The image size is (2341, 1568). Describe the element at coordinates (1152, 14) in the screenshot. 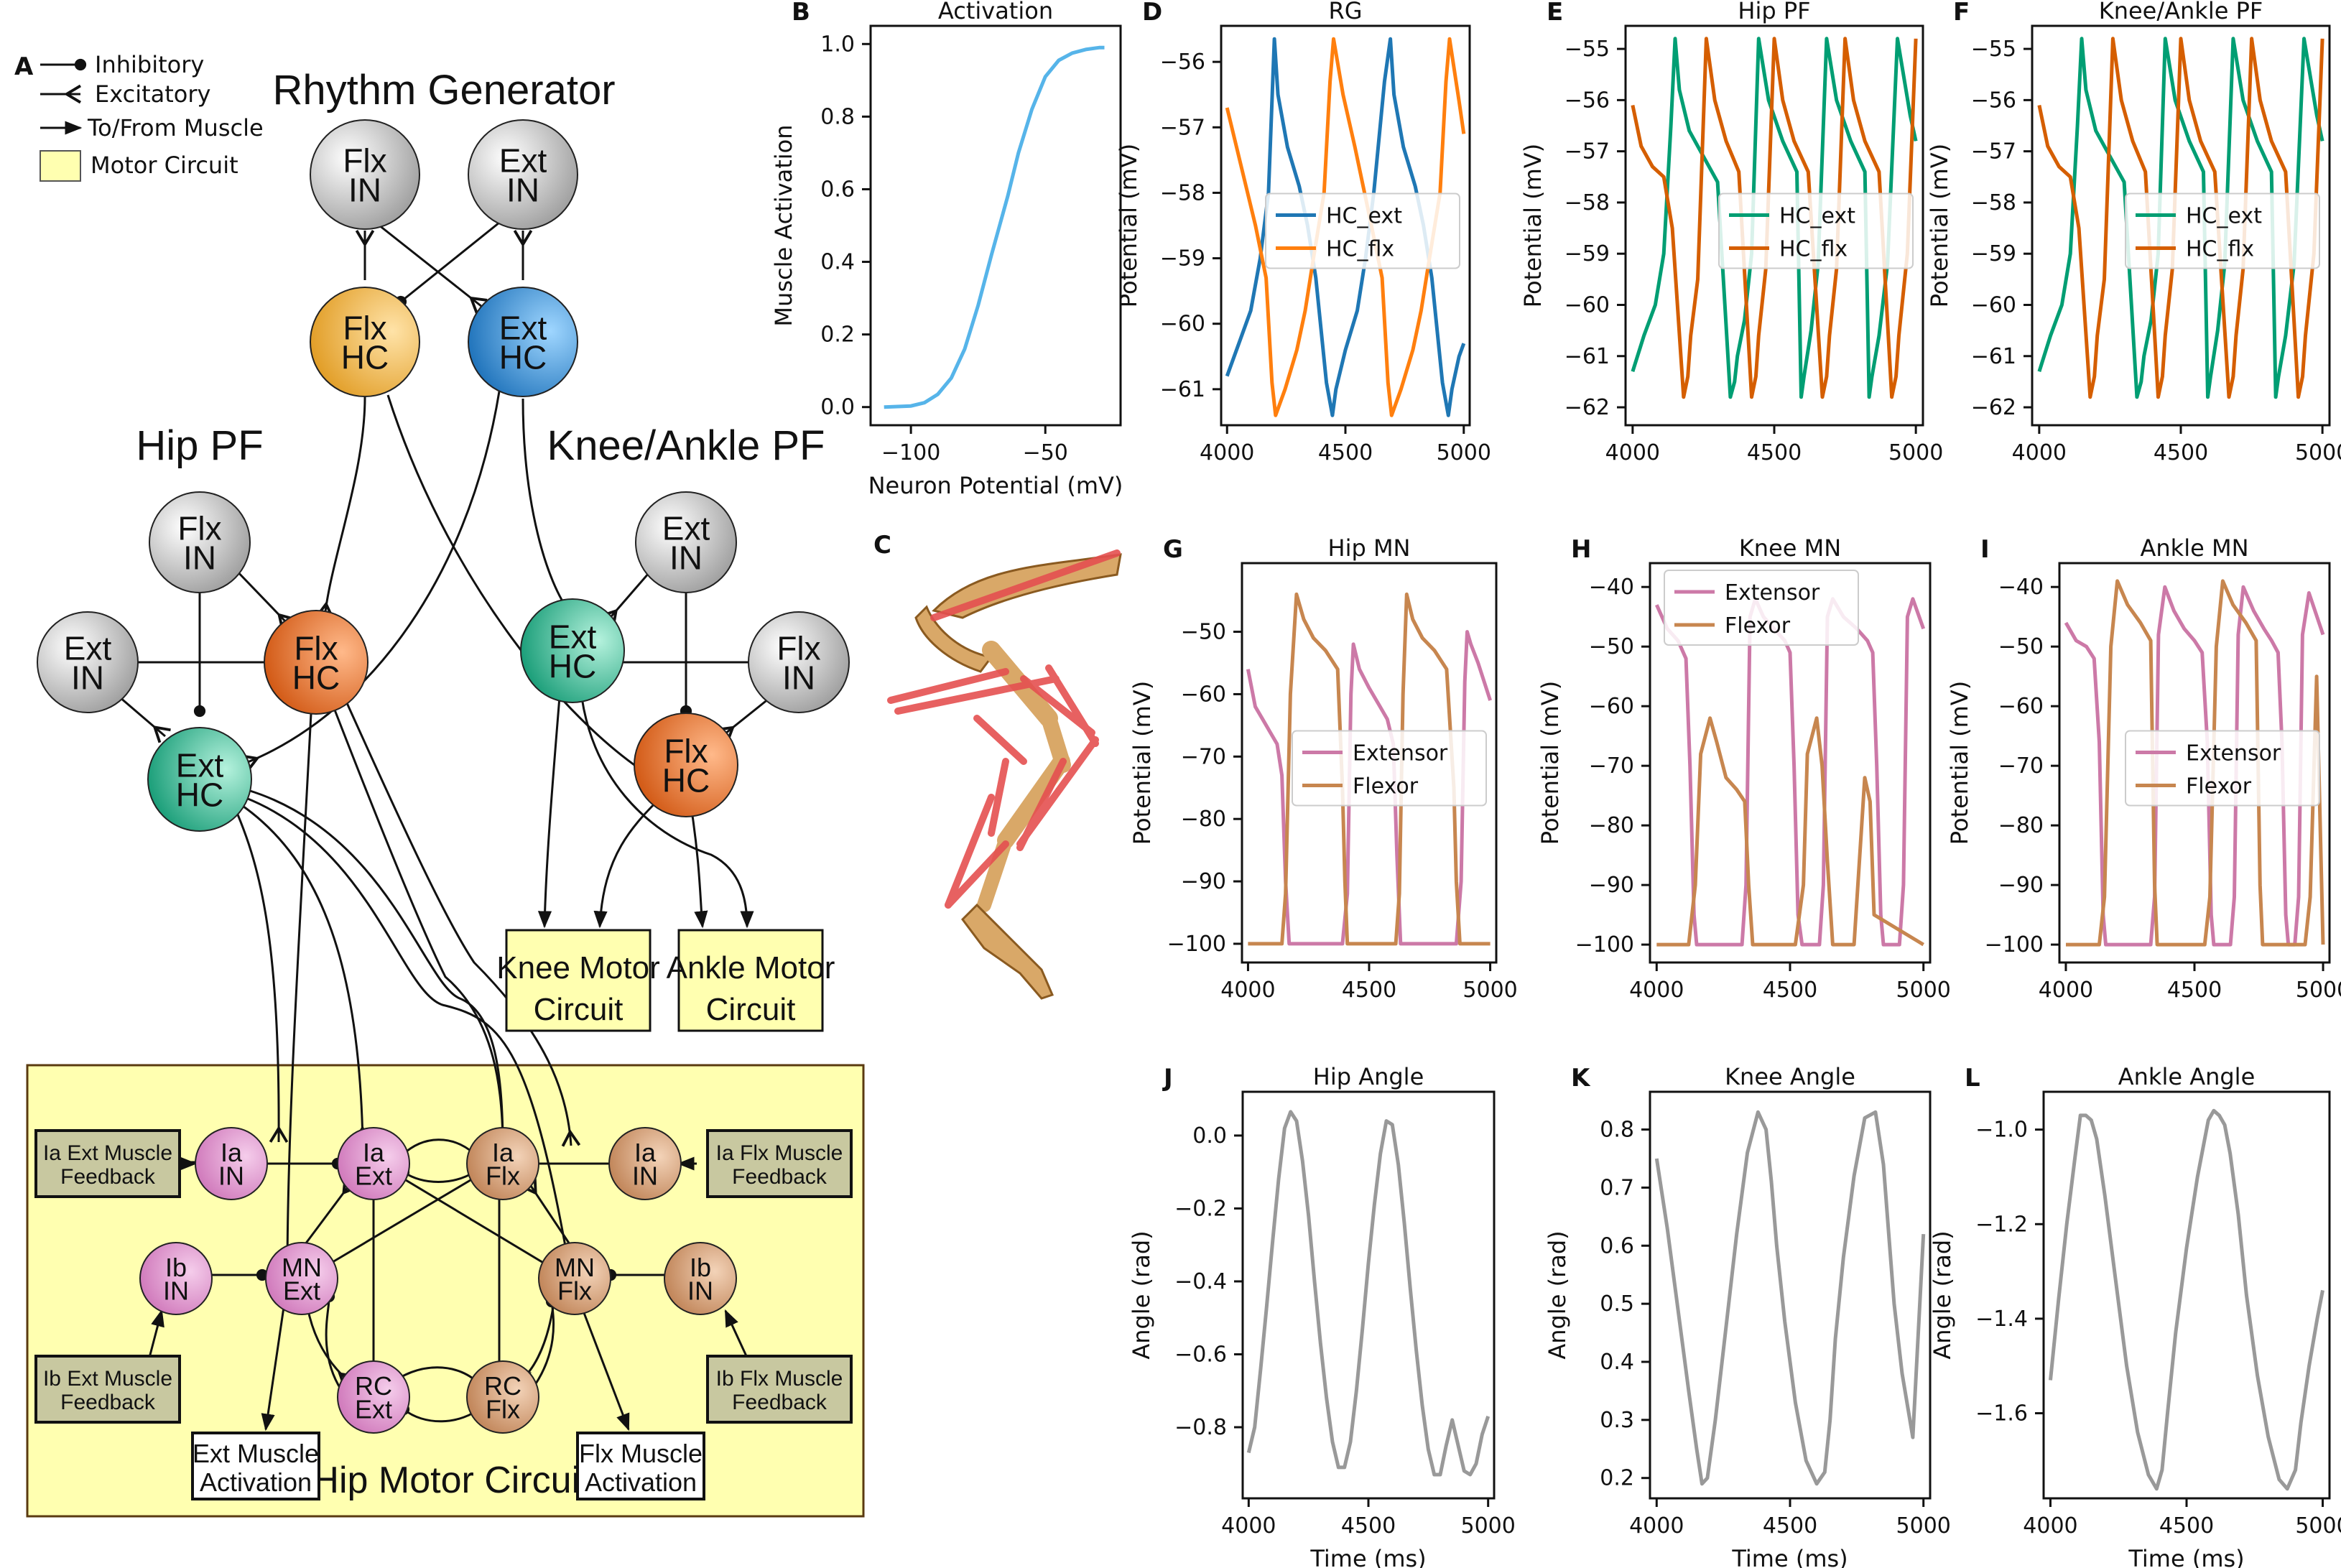

I see `panel-letter: D` at that location.